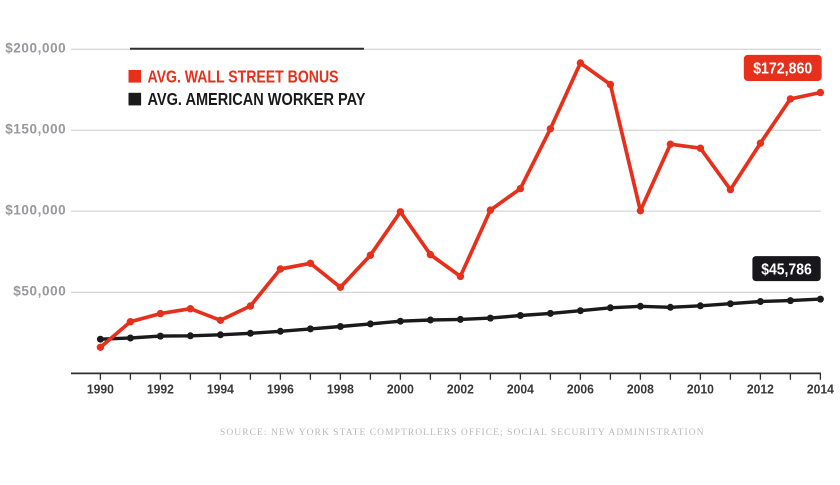  What do you see at coordinates (243, 76) in the screenshot?
I see `svg-text: AVG. WALL STREET BONUS` at bounding box center [243, 76].